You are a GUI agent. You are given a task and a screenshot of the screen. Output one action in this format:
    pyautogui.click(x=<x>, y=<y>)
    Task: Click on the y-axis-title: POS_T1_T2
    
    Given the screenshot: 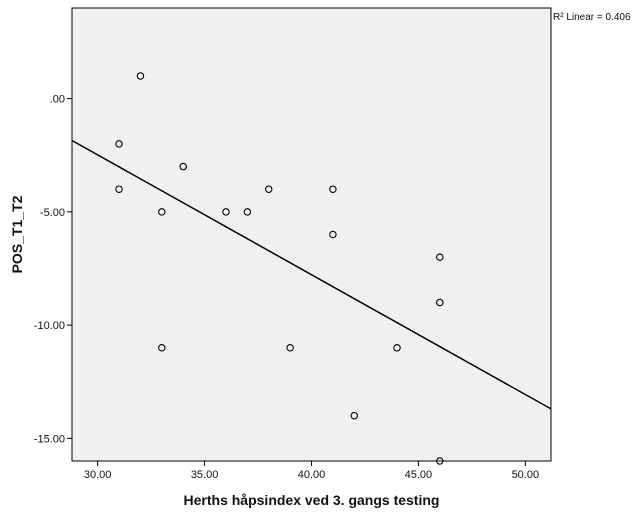 What is the action you would take?
    pyautogui.click(x=17, y=234)
    